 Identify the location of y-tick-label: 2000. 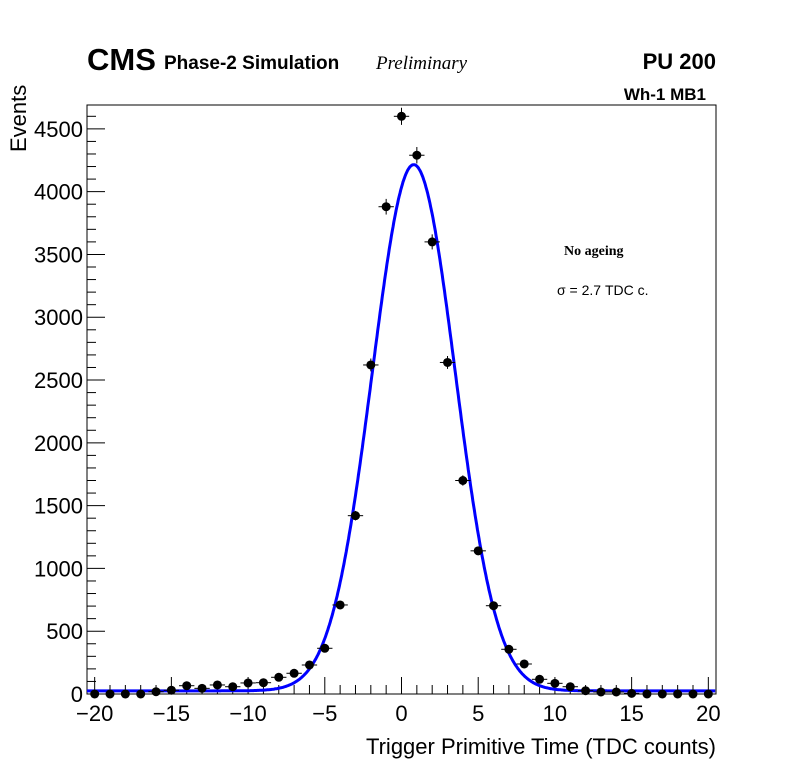
(58, 443).